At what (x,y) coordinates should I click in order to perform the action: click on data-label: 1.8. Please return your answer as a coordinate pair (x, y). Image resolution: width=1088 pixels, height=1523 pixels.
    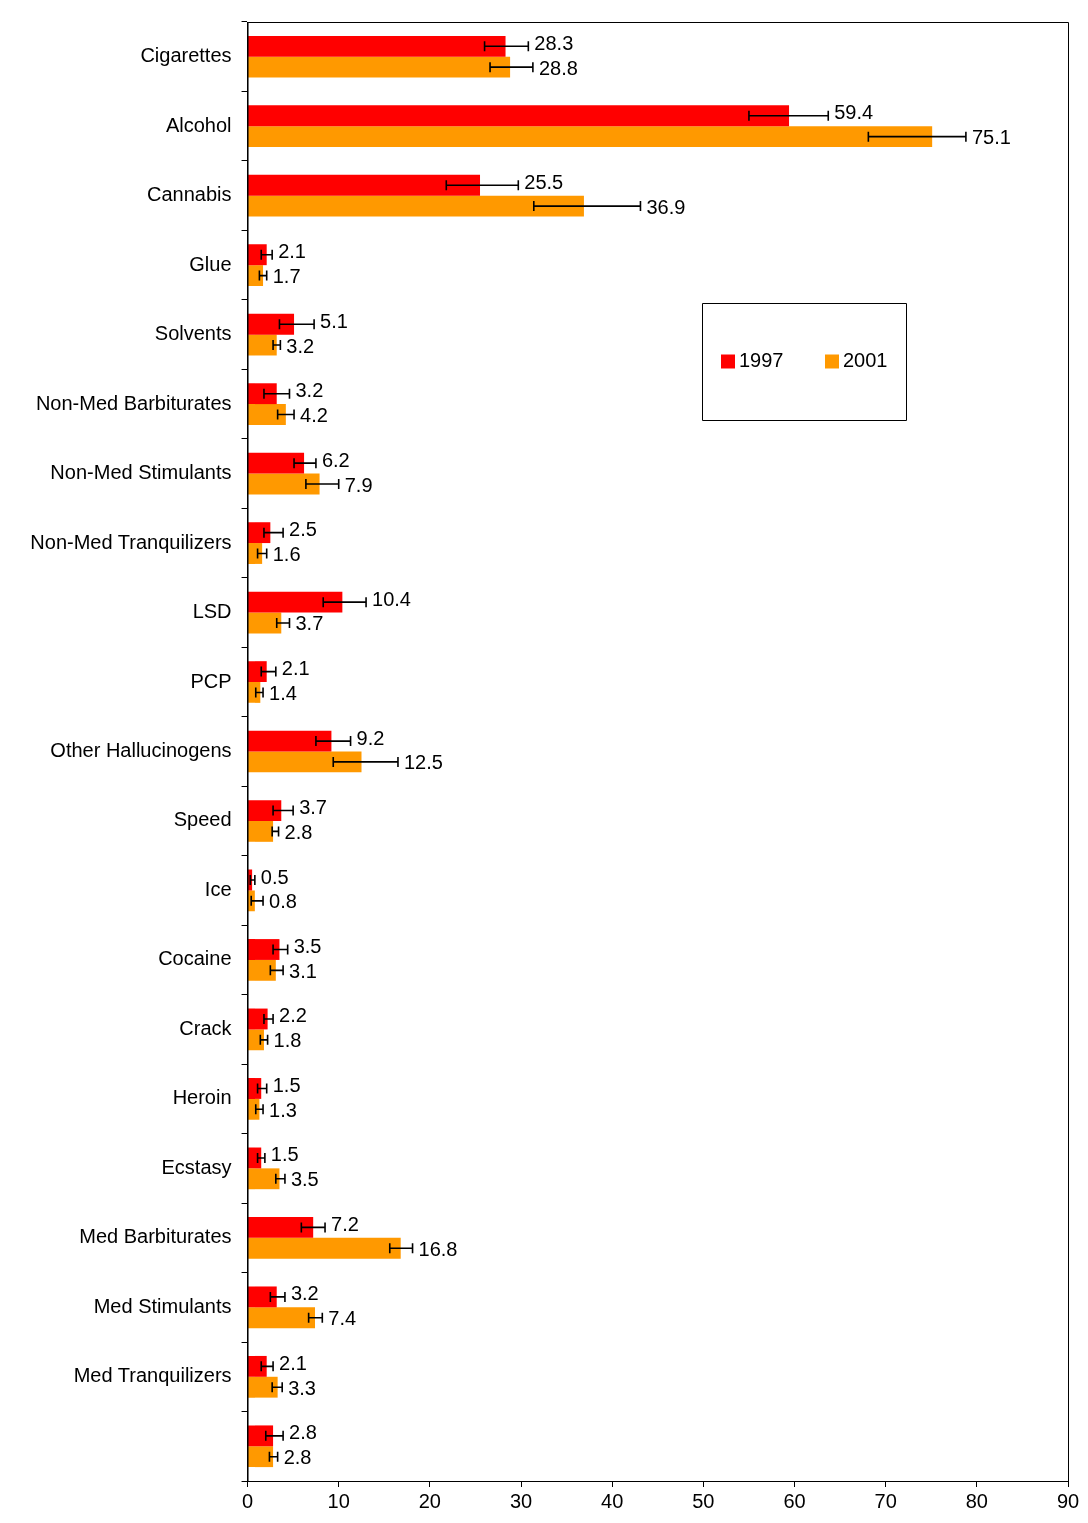
    Looking at the image, I should click on (287, 1040).